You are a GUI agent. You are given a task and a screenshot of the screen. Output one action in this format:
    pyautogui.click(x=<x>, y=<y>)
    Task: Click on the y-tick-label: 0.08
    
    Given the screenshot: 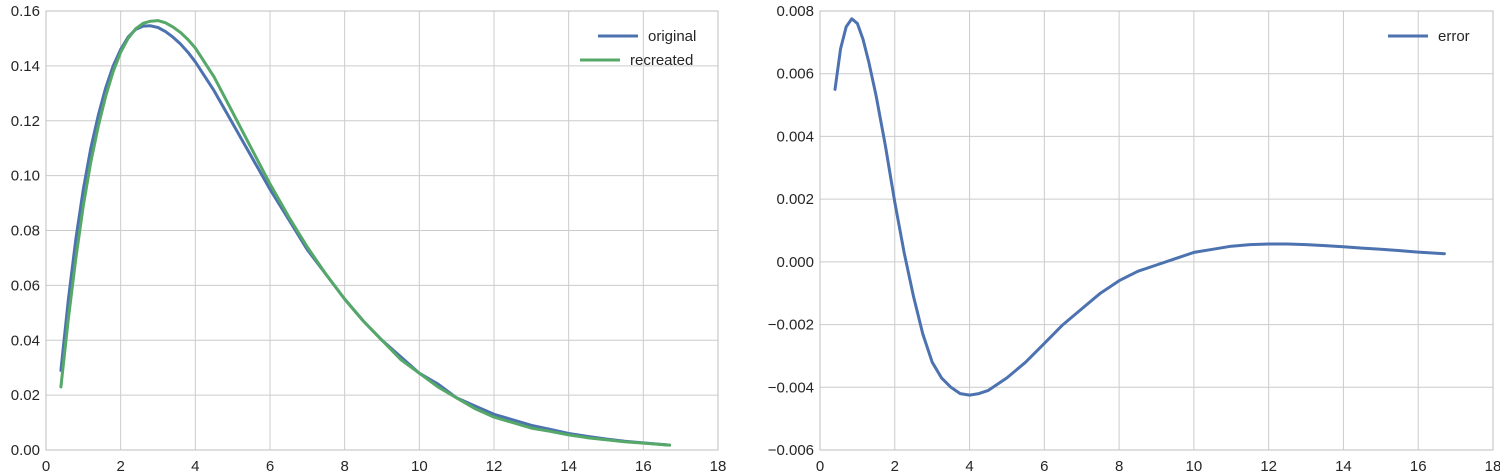 What is the action you would take?
    pyautogui.click(x=25, y=231)
    